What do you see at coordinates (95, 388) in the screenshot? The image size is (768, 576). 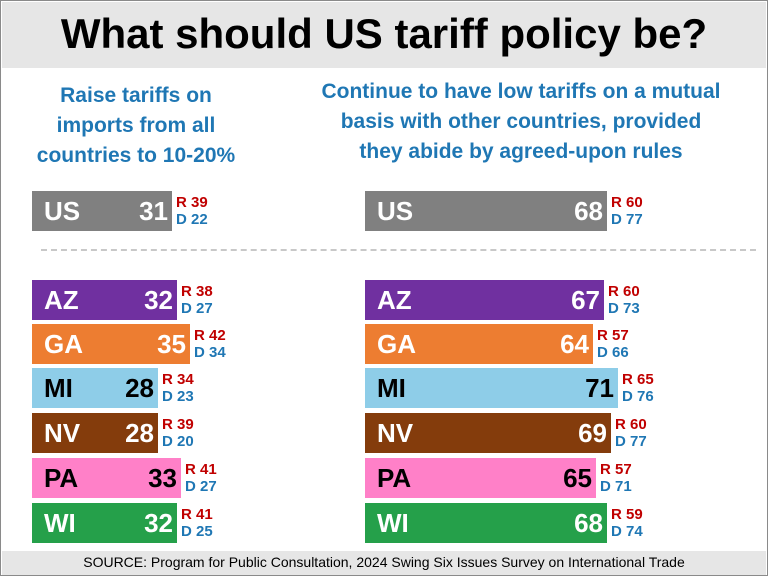 I see `left-bar-mi: MI 28` at bounding box center [95, 388].